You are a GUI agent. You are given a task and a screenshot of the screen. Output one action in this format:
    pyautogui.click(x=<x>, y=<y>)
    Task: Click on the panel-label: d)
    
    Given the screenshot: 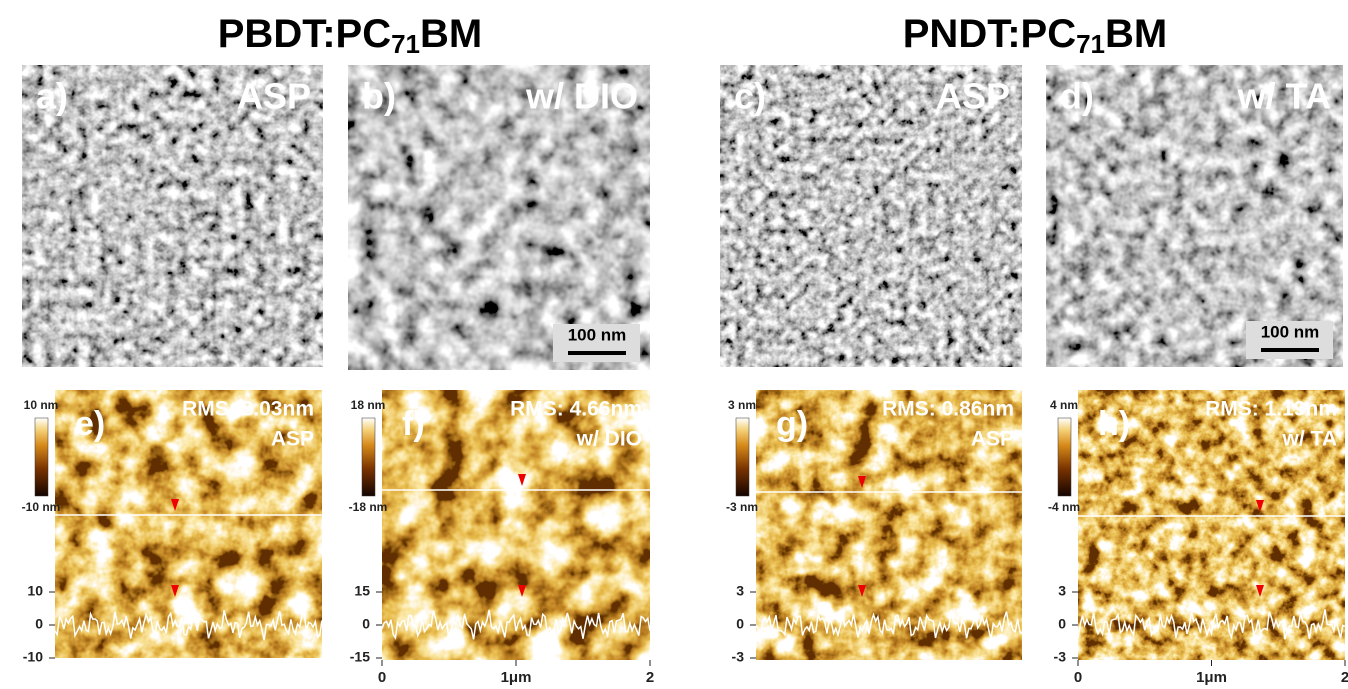 What is the action you would take?
    pyautogui.click(x=1077, y=96)
    